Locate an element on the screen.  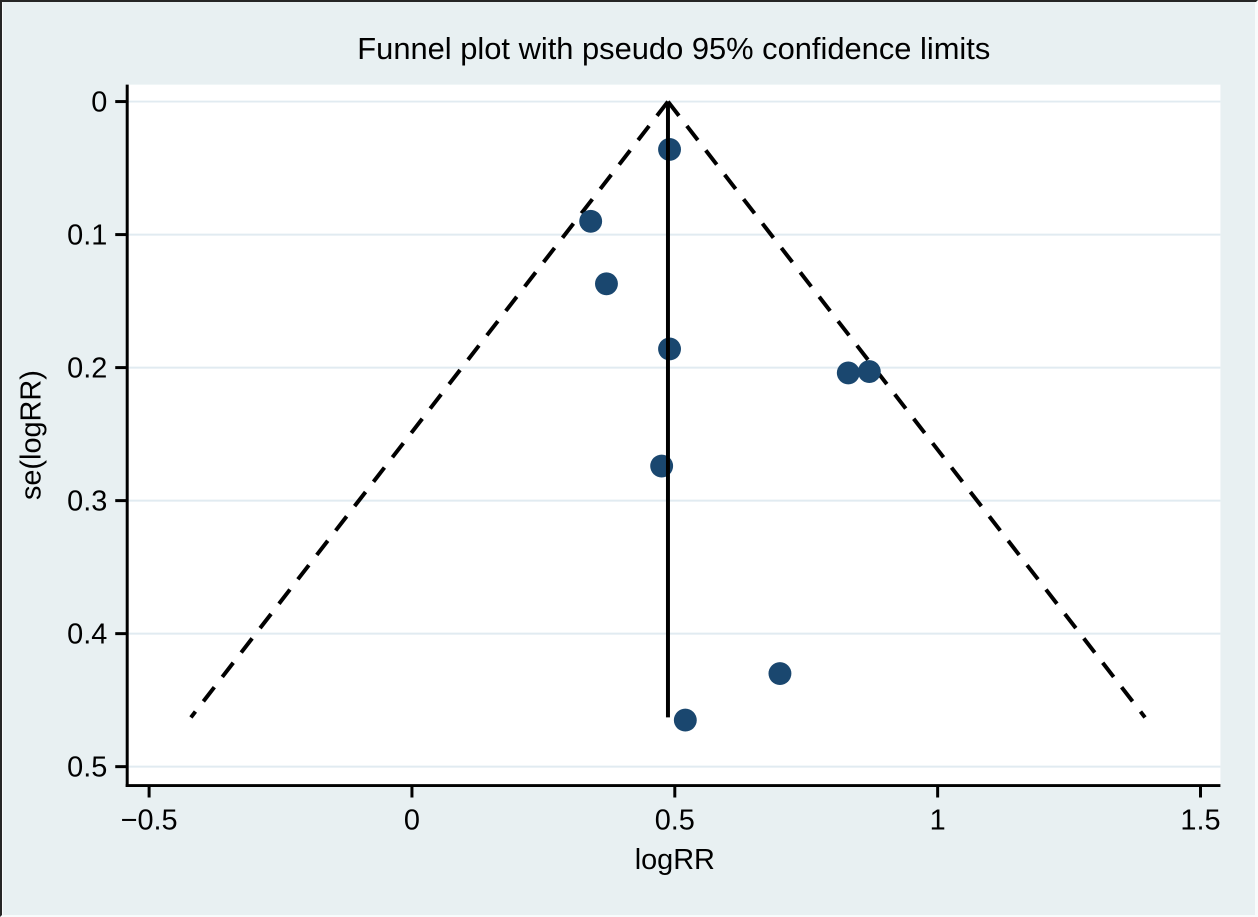
y-axis-label: se(logRR) is located at coordinates (32, 435).